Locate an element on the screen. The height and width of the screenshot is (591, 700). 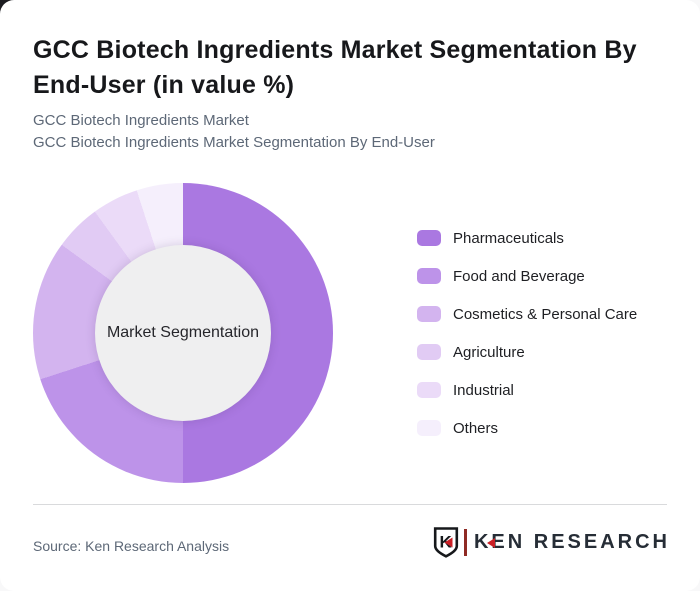
donut-hole: Market Segmentation is located at coordinates (183, 333).